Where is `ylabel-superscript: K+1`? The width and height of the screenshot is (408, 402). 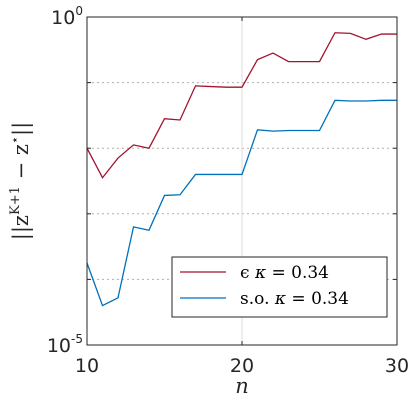 ylabel-superscript: K+1 is located at coordinates (15, 200).